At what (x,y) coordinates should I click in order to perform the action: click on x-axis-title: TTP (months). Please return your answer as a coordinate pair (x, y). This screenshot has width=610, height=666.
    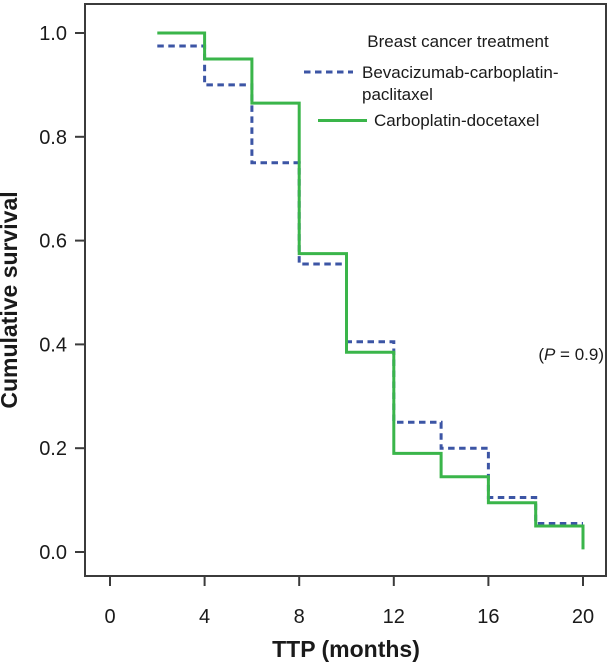
    Looking at the image, I should click on (346, 649).